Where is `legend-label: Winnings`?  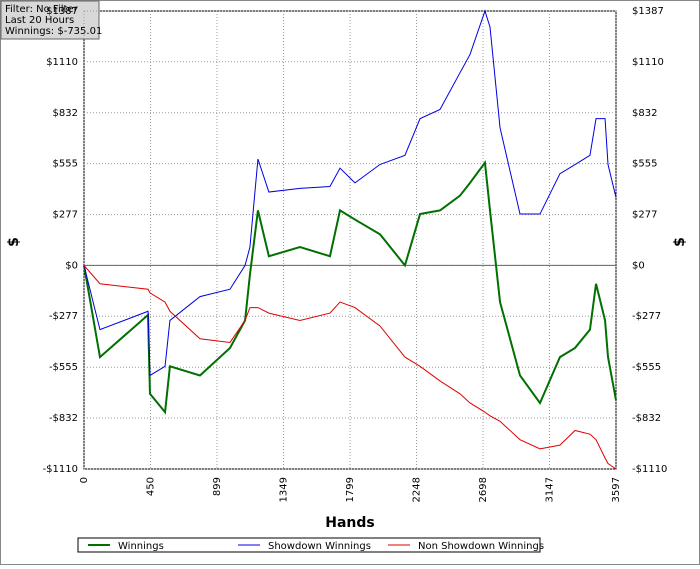 legend-label: Winnings is located at coordinates (141, 546).